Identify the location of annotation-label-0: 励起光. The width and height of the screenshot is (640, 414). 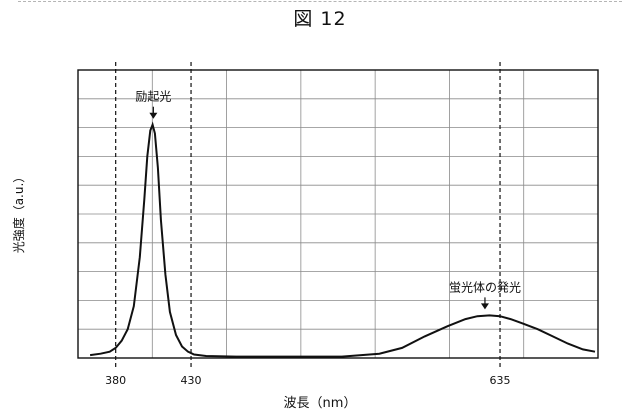
(153, 97).